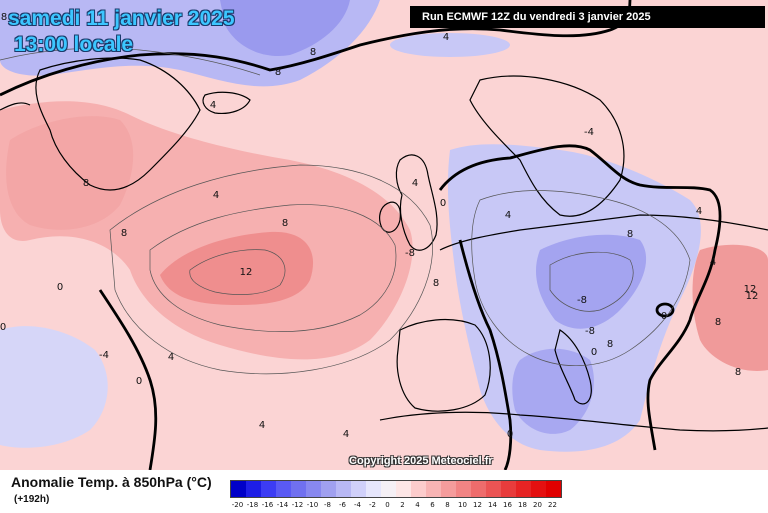  I want to click on colorbar-tick-label: -16, so click(267, 505).